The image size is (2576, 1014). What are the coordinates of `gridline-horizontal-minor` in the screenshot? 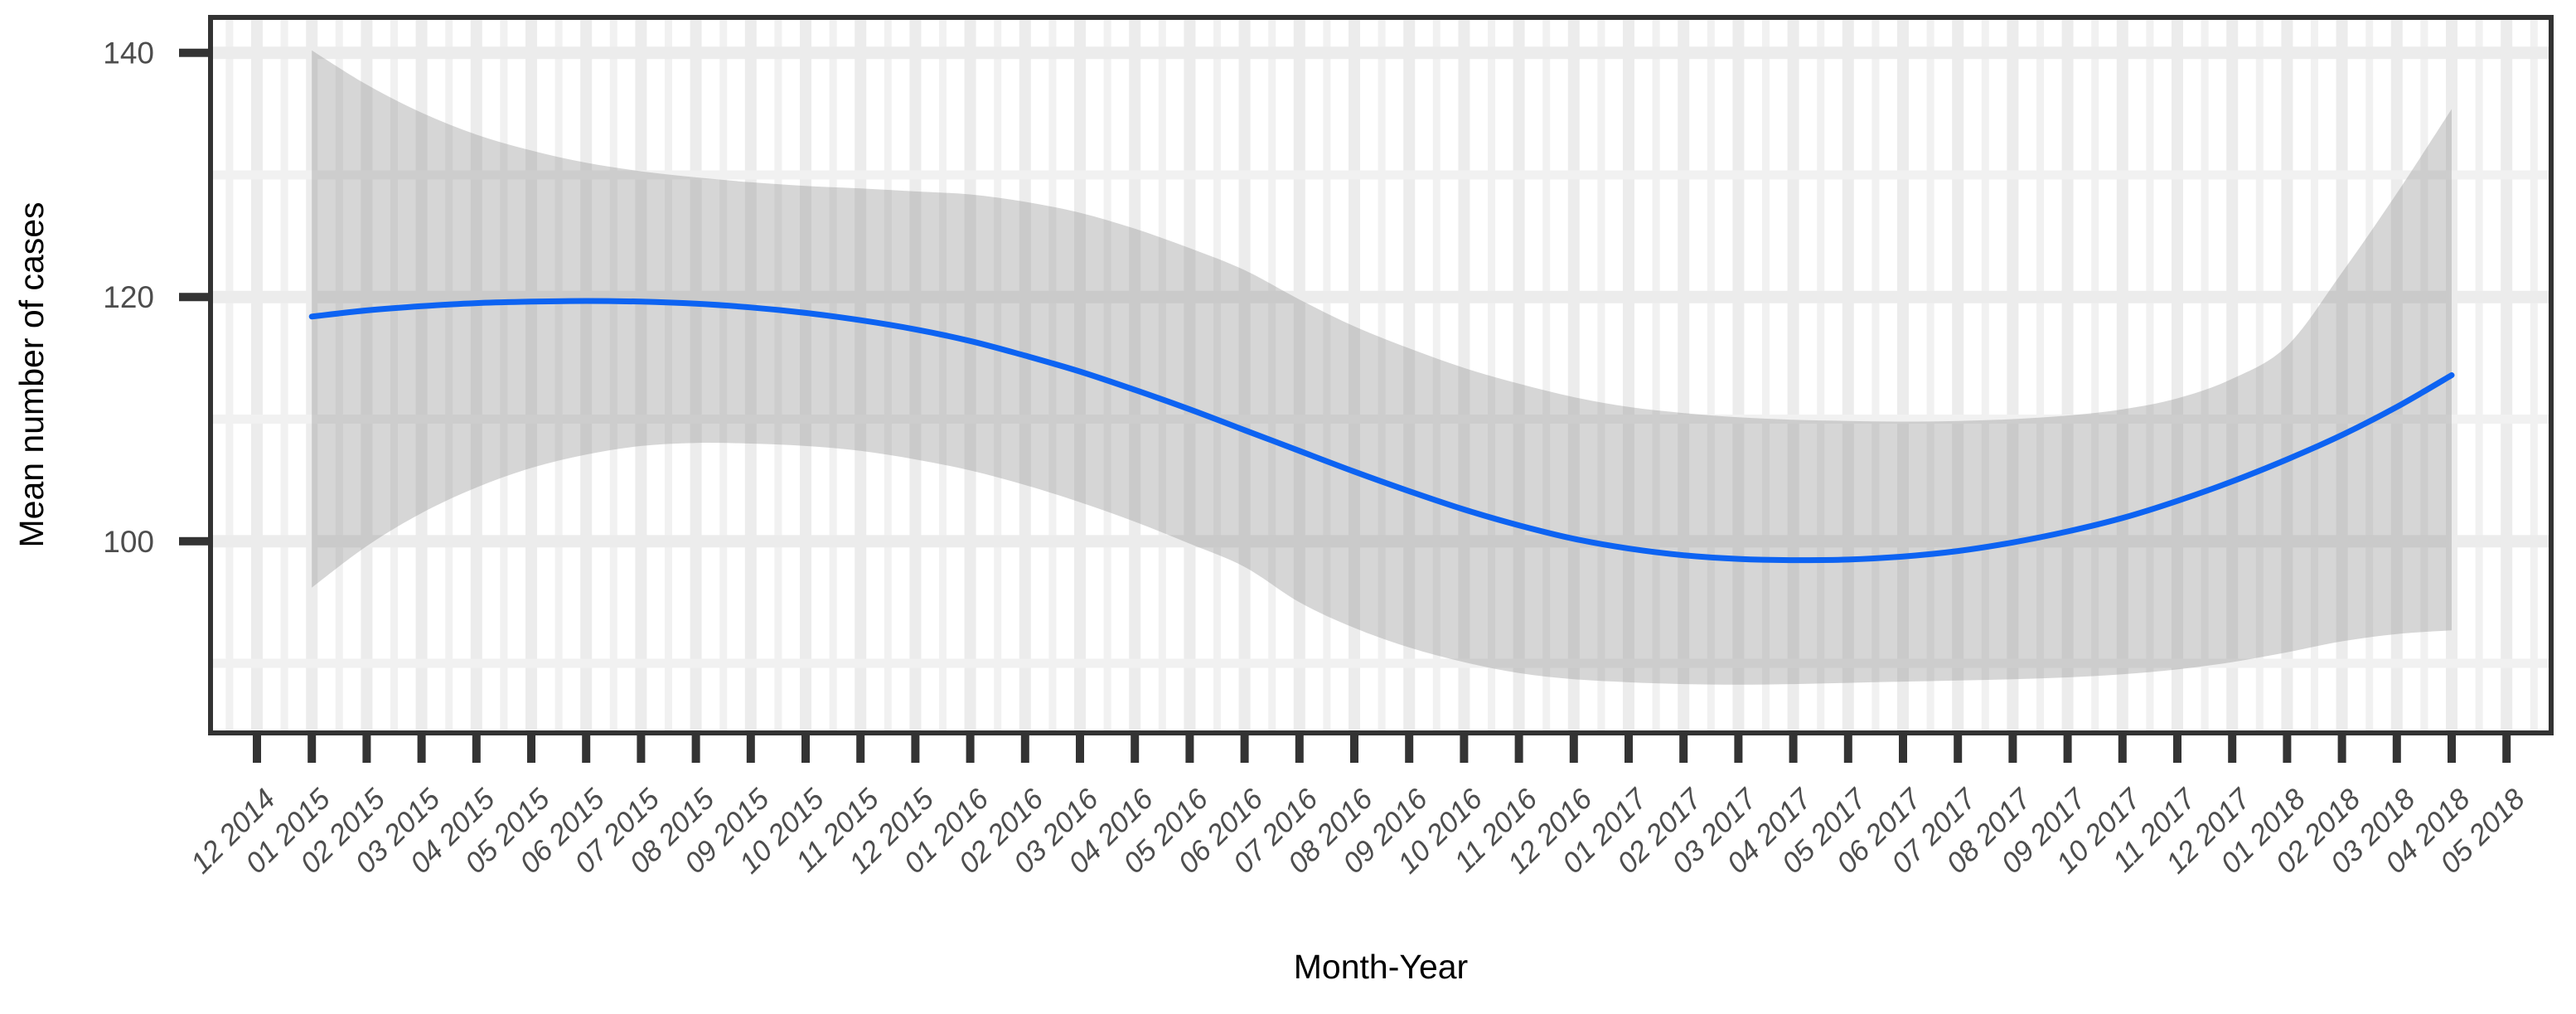 It's located at (1381, 663).